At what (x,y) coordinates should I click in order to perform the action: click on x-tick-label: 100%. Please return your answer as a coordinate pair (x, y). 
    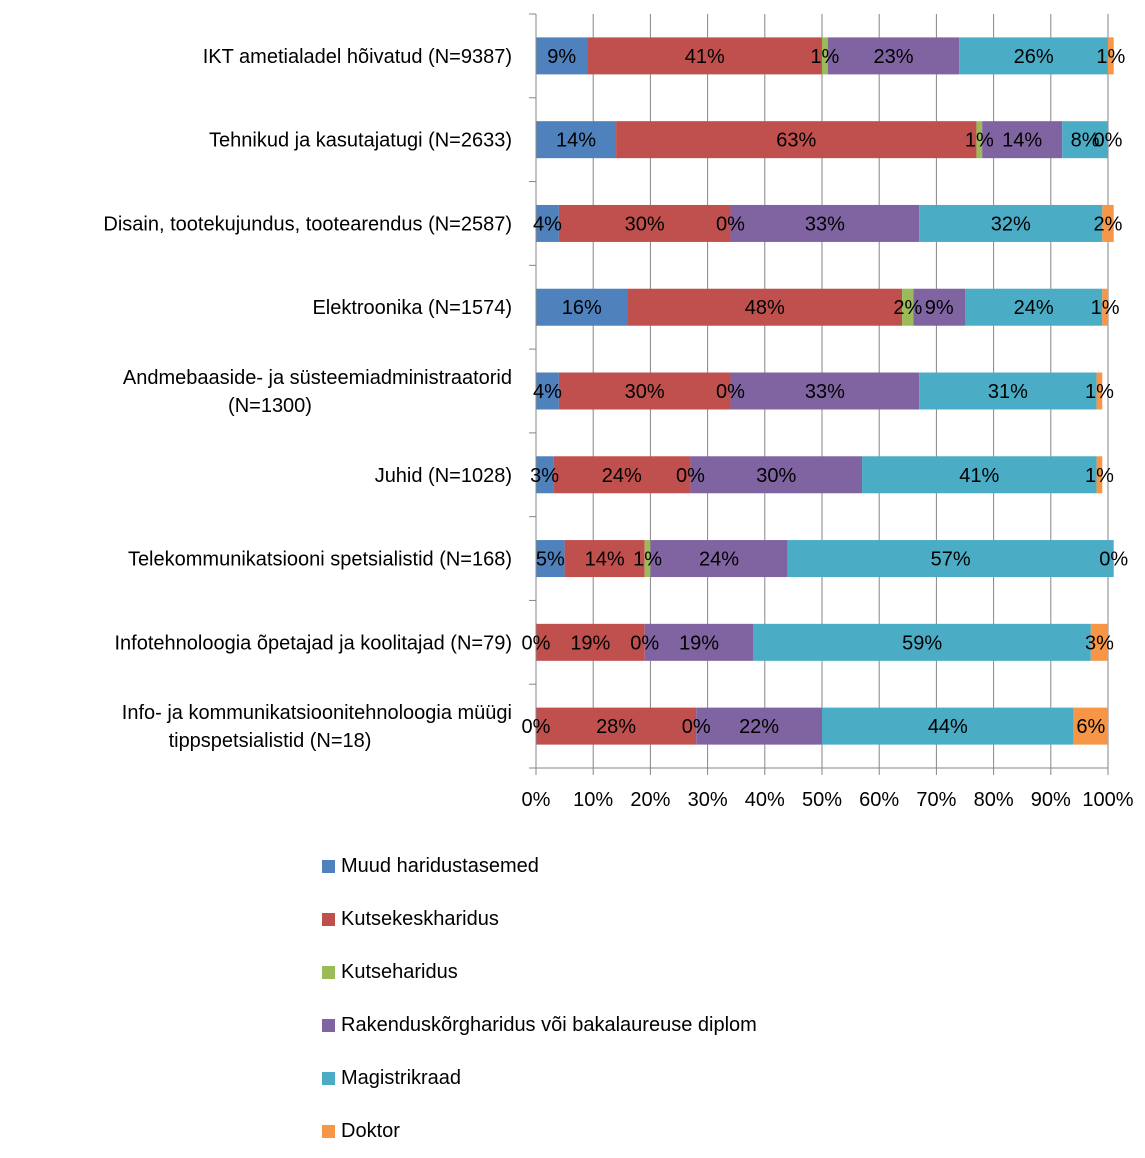
    Looking at the image, I should click on (1107, 800).